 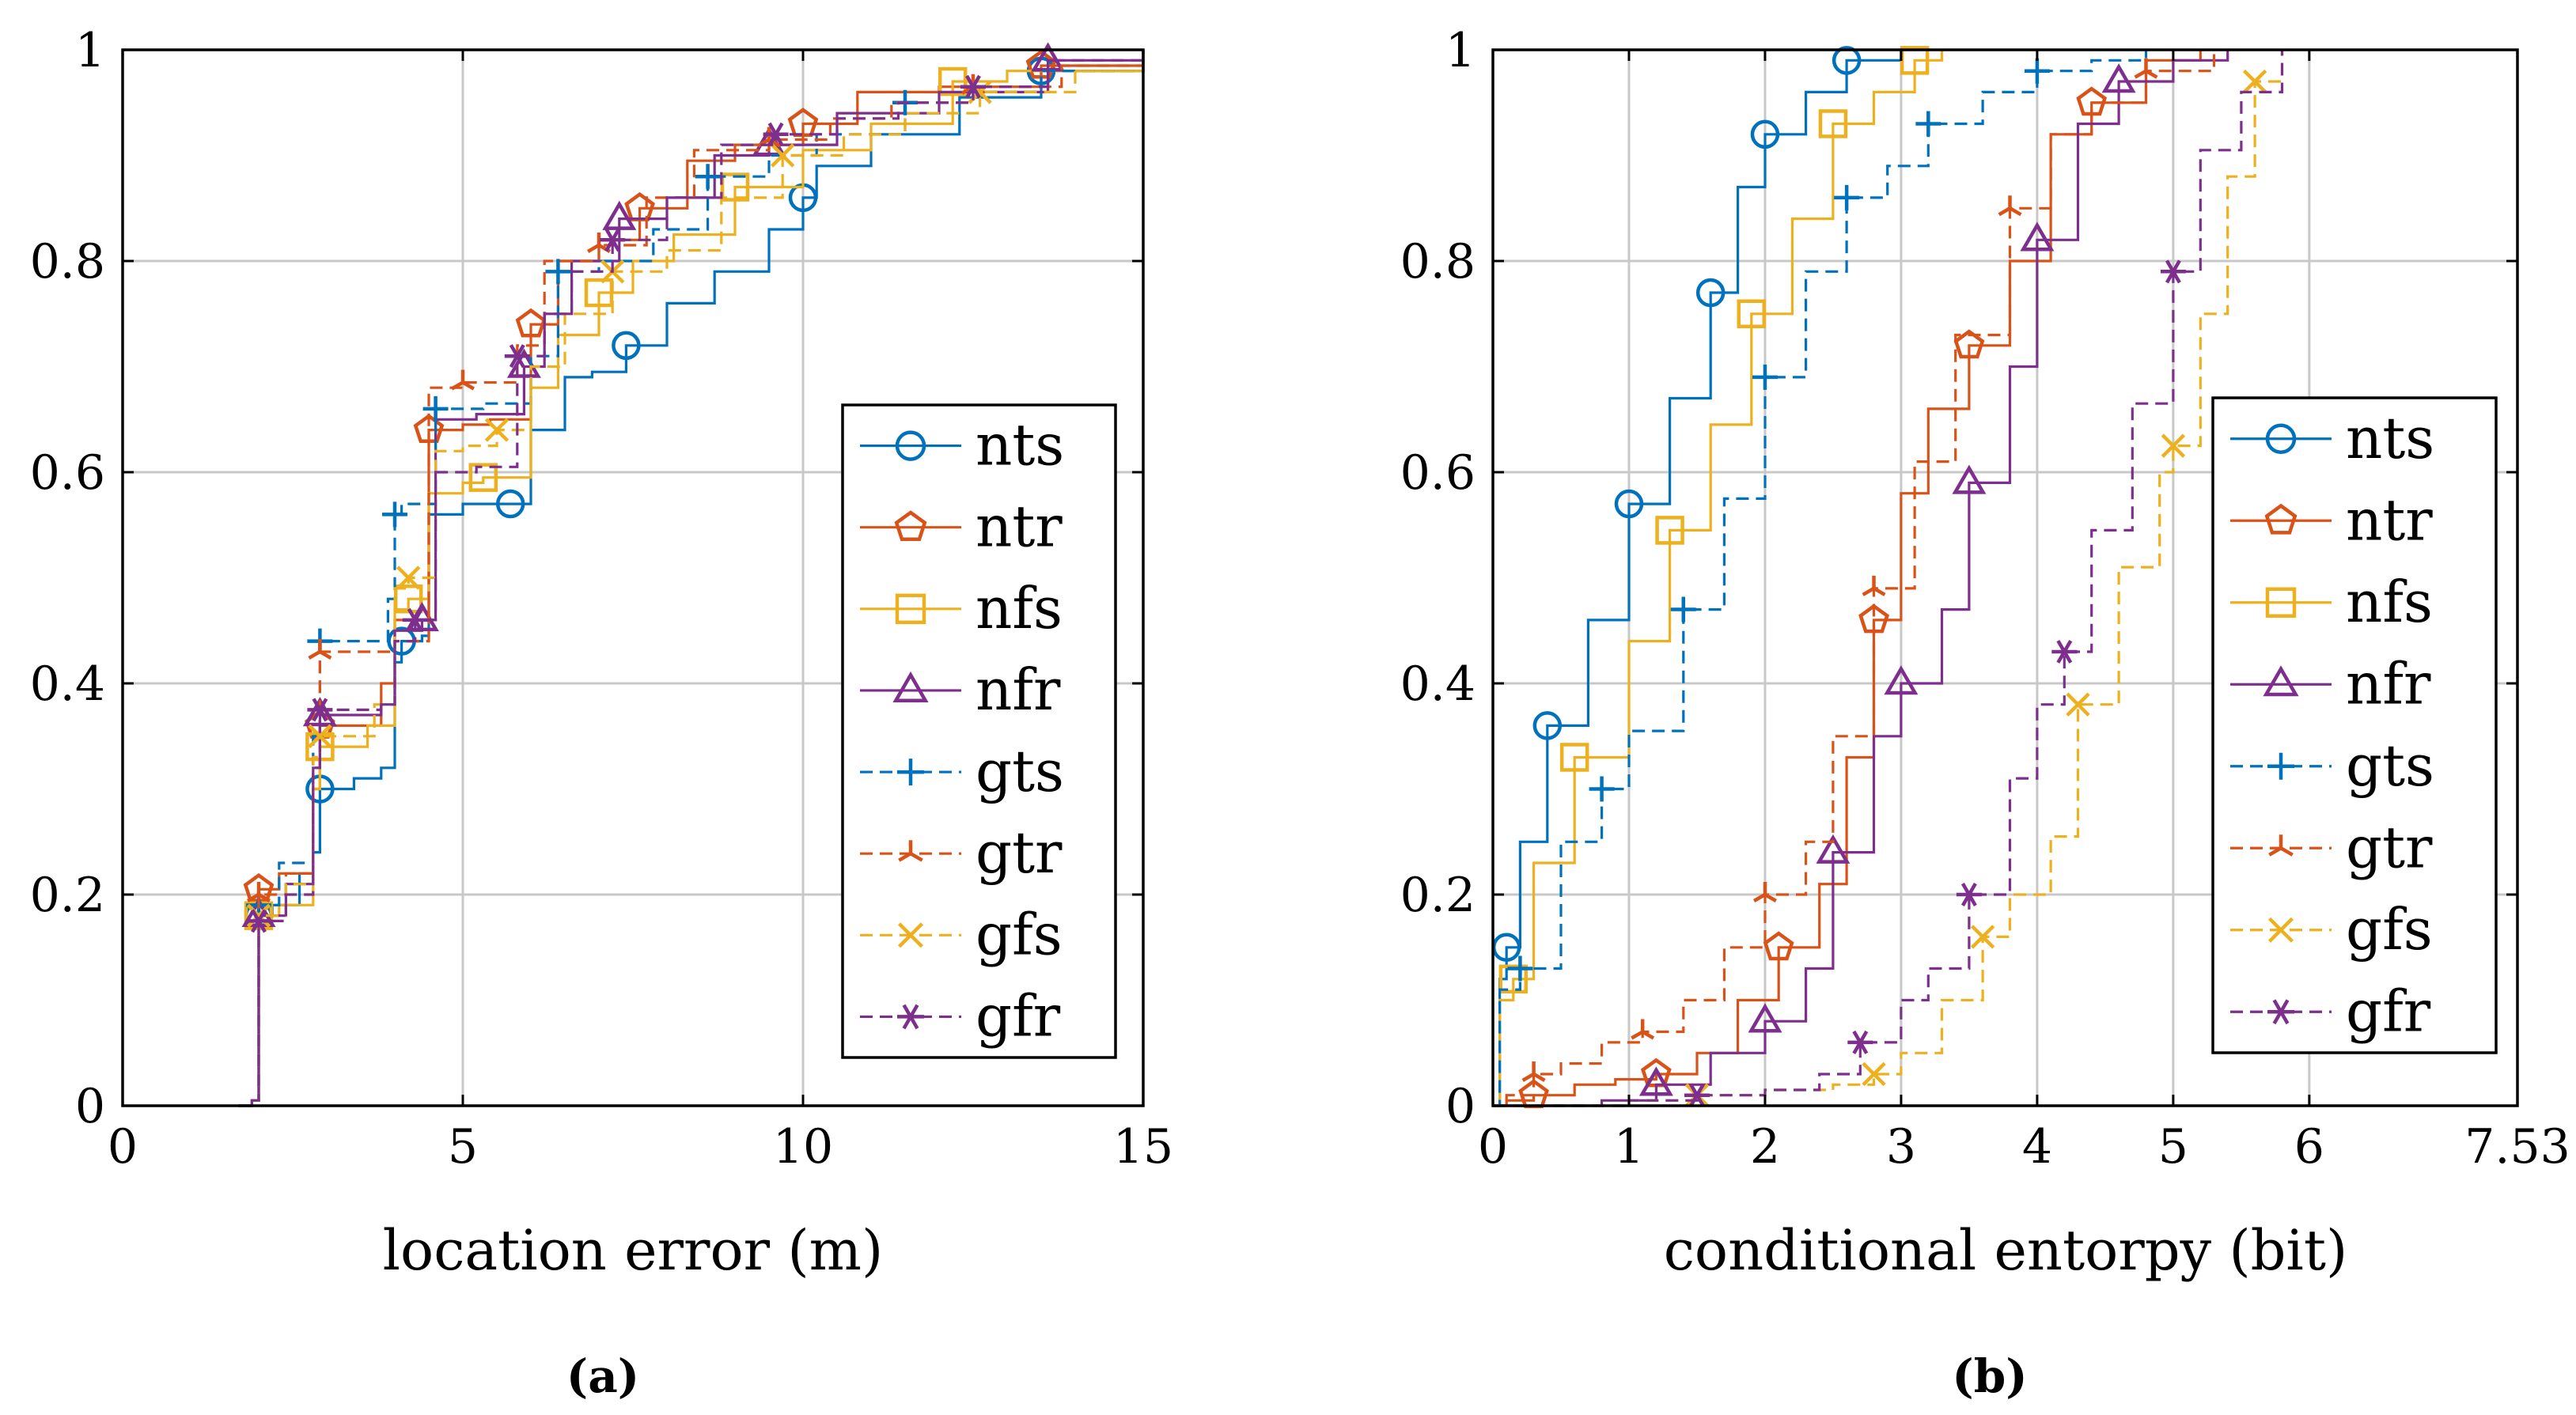 What do you see at coordinates (1438, 261) in the screenshot?
I see `y-tick-label: 0.8` at bounding box center [1438, 261].